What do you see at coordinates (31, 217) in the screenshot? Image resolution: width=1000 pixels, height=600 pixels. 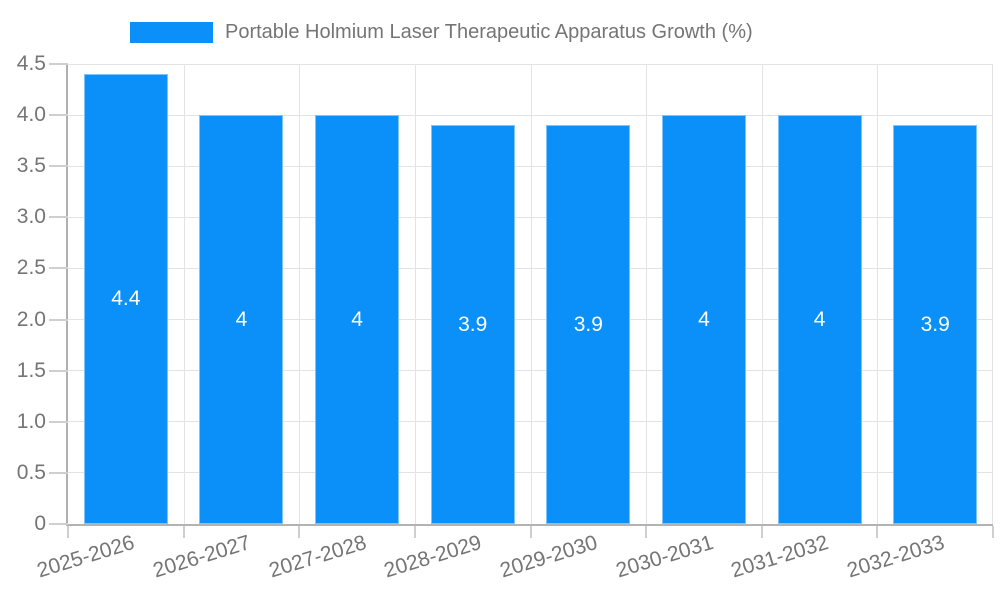 I see `y-tick-label: 3.0` at bounding box center [31, 217].